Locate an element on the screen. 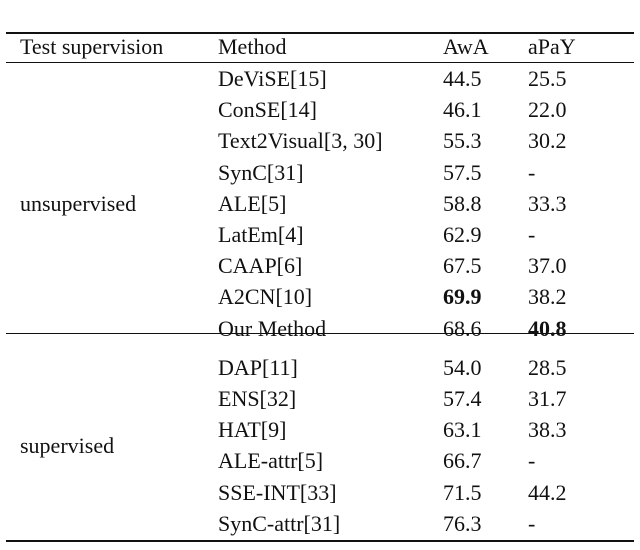  value-cell: 38.2 is located at coordinates (547, 297).